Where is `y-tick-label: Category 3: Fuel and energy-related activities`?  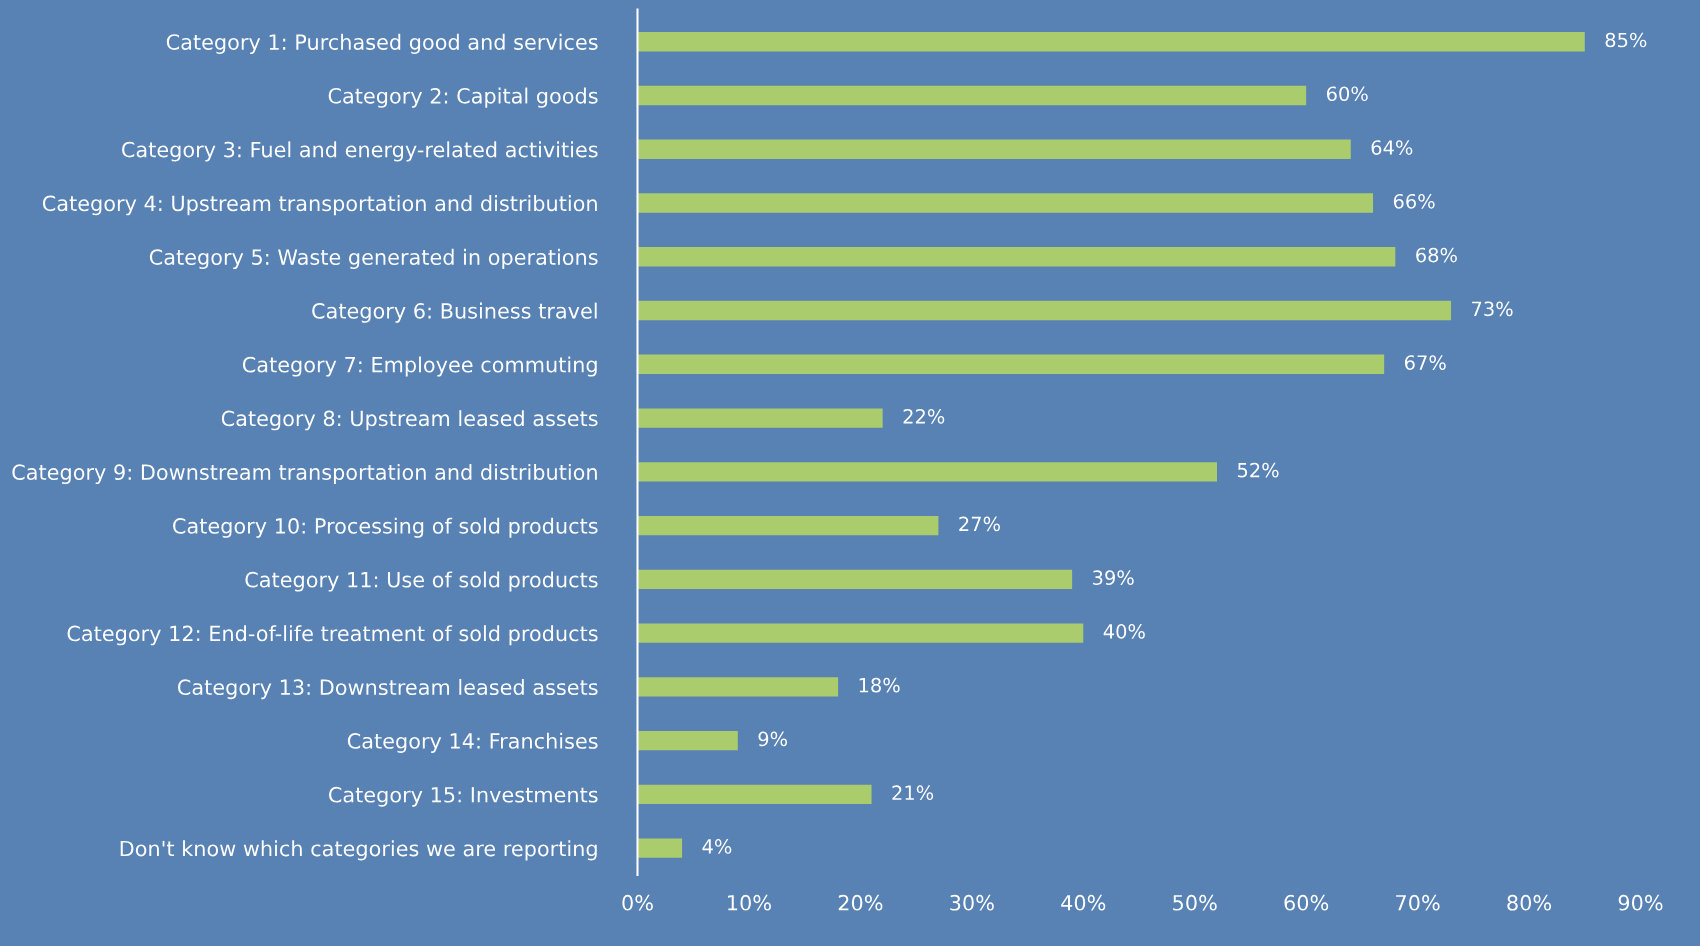 y-tick-label: Category 3: Fuel and energy-related activities is located at coordinates (360, 151).